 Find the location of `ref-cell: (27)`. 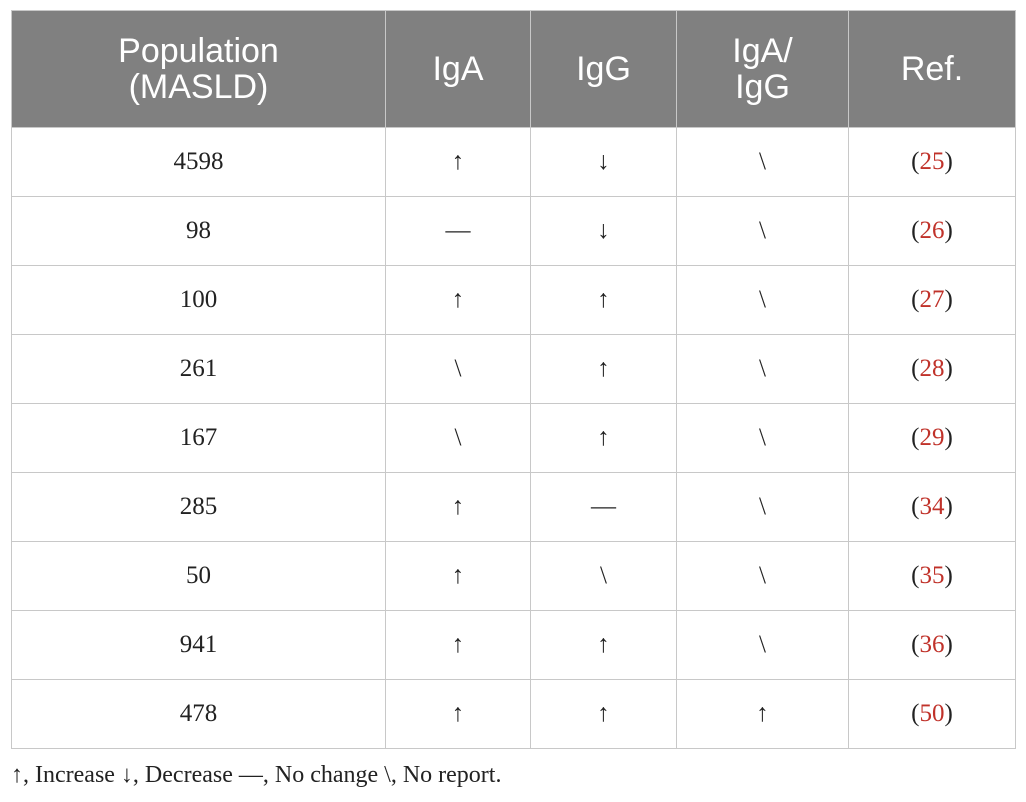

ref-cell: (27) is located at coordinates (932, 300).